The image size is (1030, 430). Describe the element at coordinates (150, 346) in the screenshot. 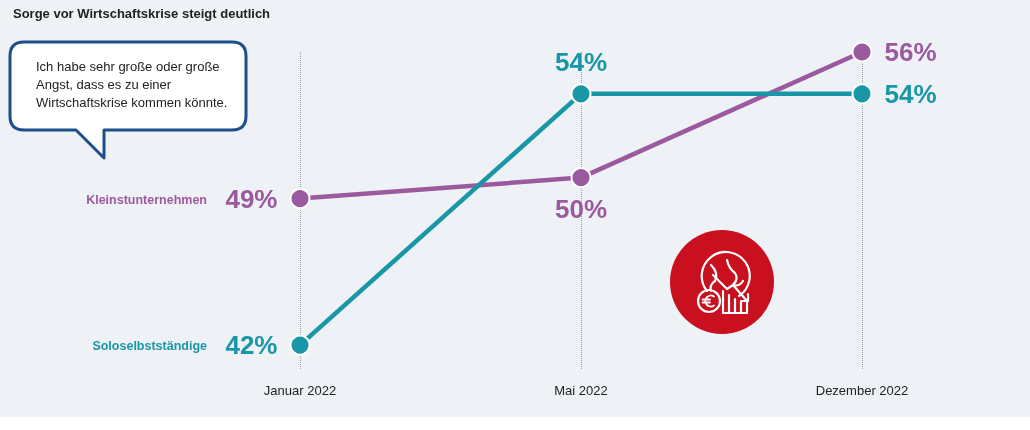

I see `text: Soloselbstständige` at that location.